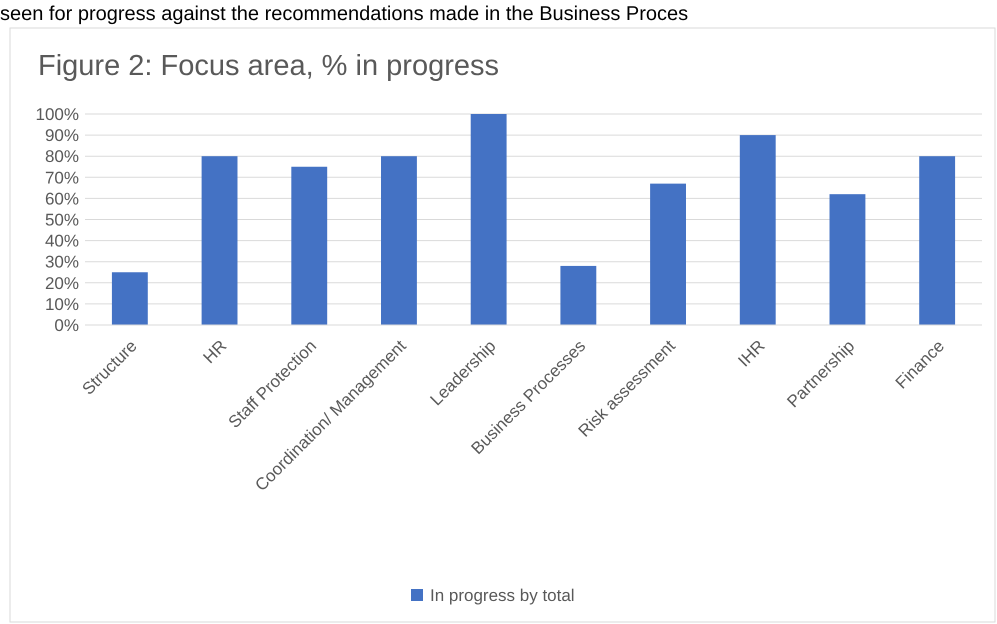  What do you see at coordinates (61, 241) in the screenshot?
I see `y-tick-label: 40%` at bounding box center [61, 241].